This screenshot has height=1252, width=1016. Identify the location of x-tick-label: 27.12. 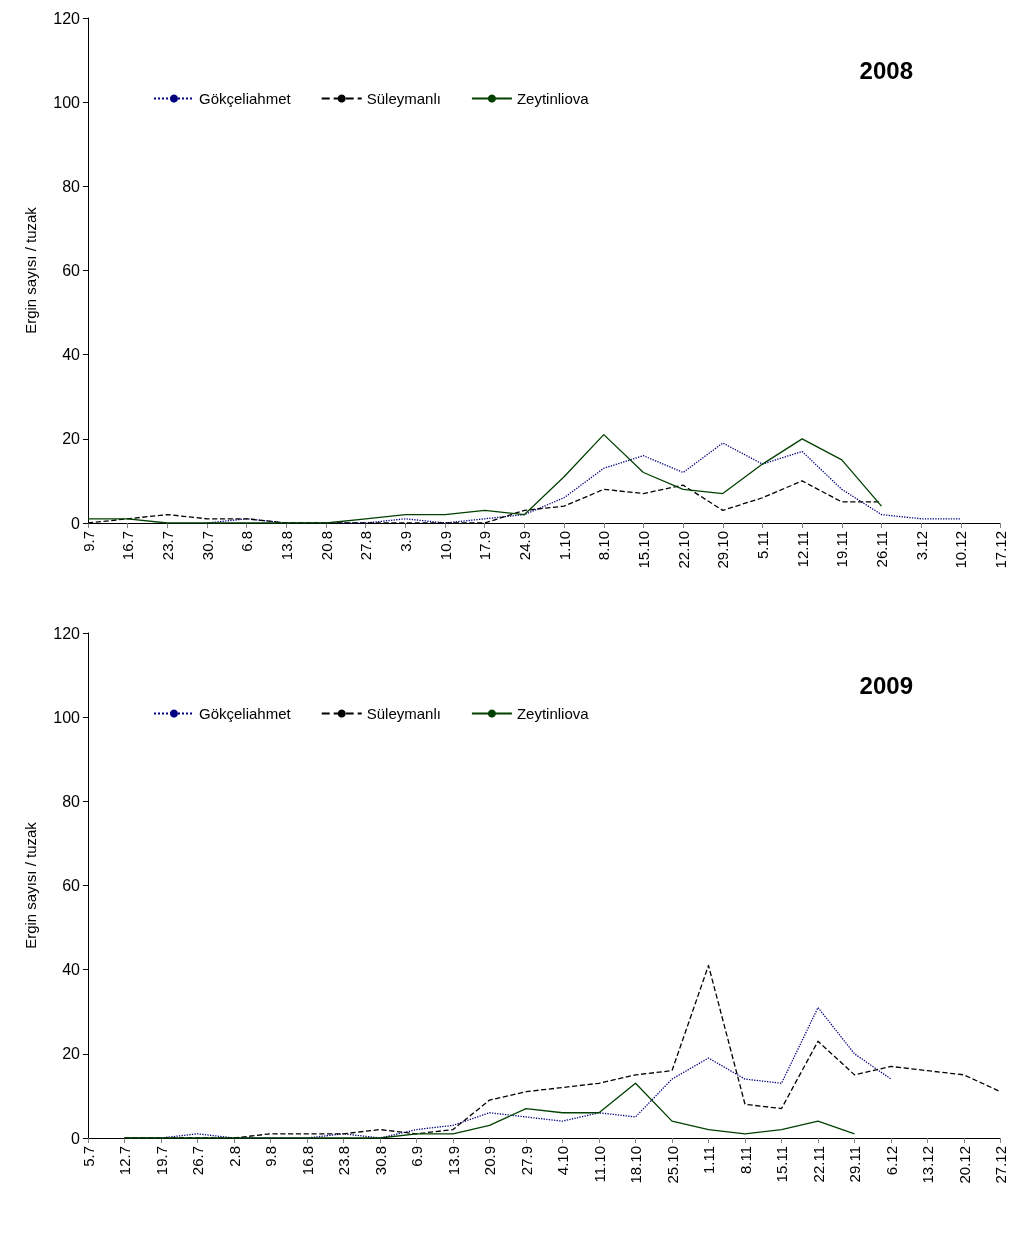
(1000, 1165).